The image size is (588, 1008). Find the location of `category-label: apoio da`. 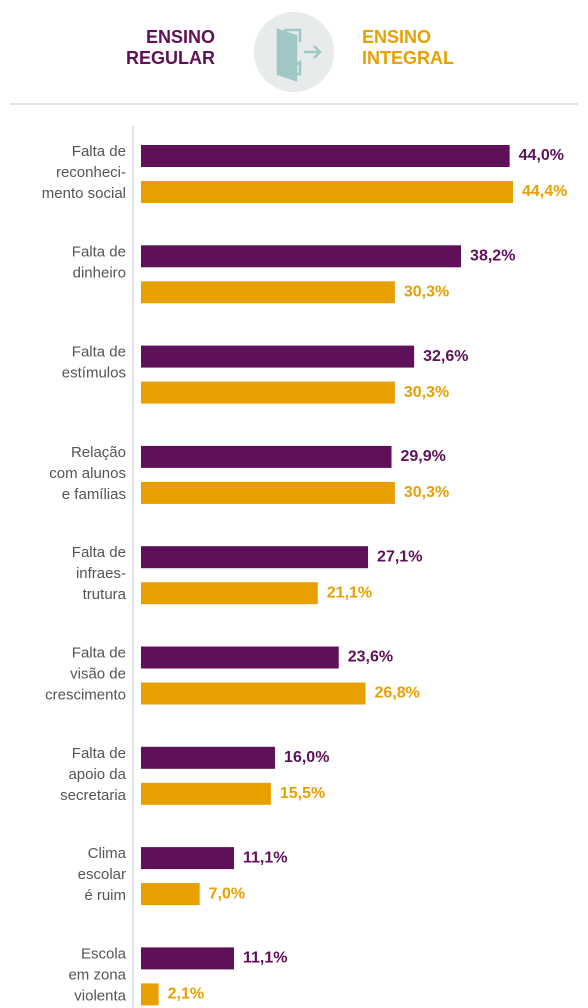

category-label: apoio da is located at coordinates (97, 774).